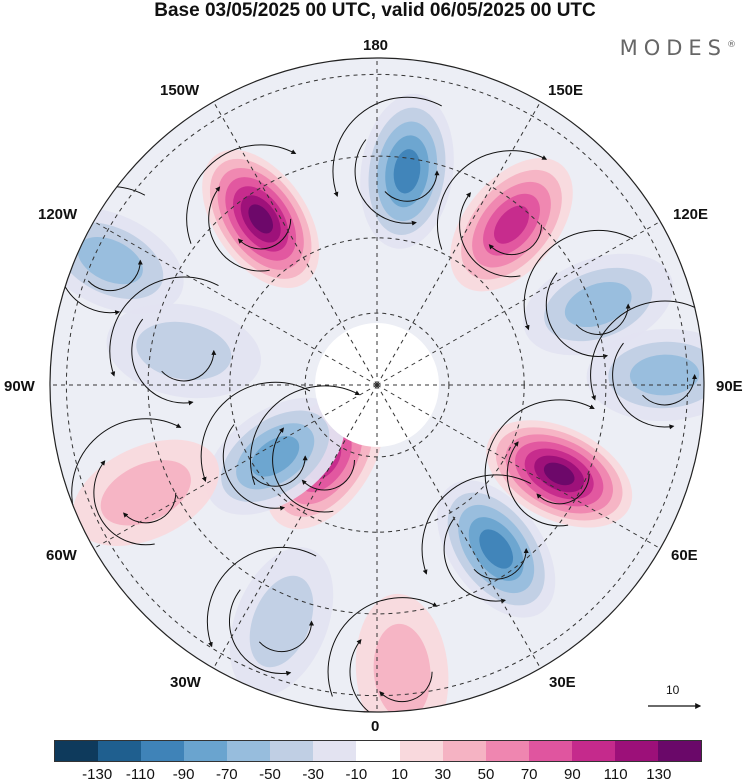 The width and height of the screenshot is (750, 783). Describe the element at coordinates (58, 214) in the screenshot. I see `lon-label-120w: 120W` at that location.